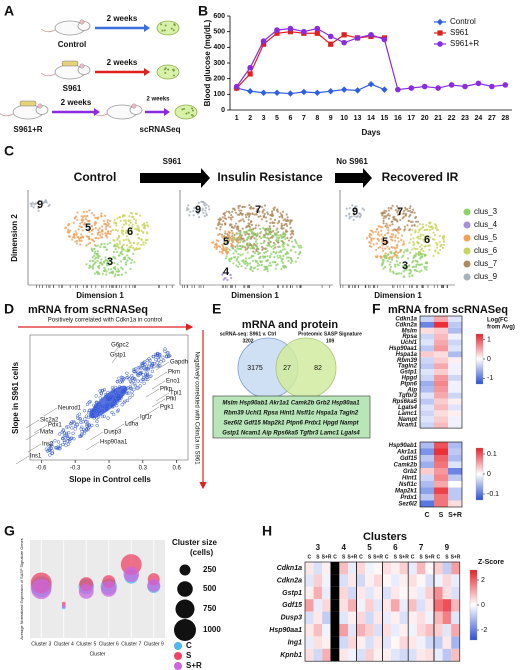 This screenshot has height=670, width=520. What do you see at coordinates (117, 428) in the screenshot?
I see `leader` at bounding box center [117, 428].